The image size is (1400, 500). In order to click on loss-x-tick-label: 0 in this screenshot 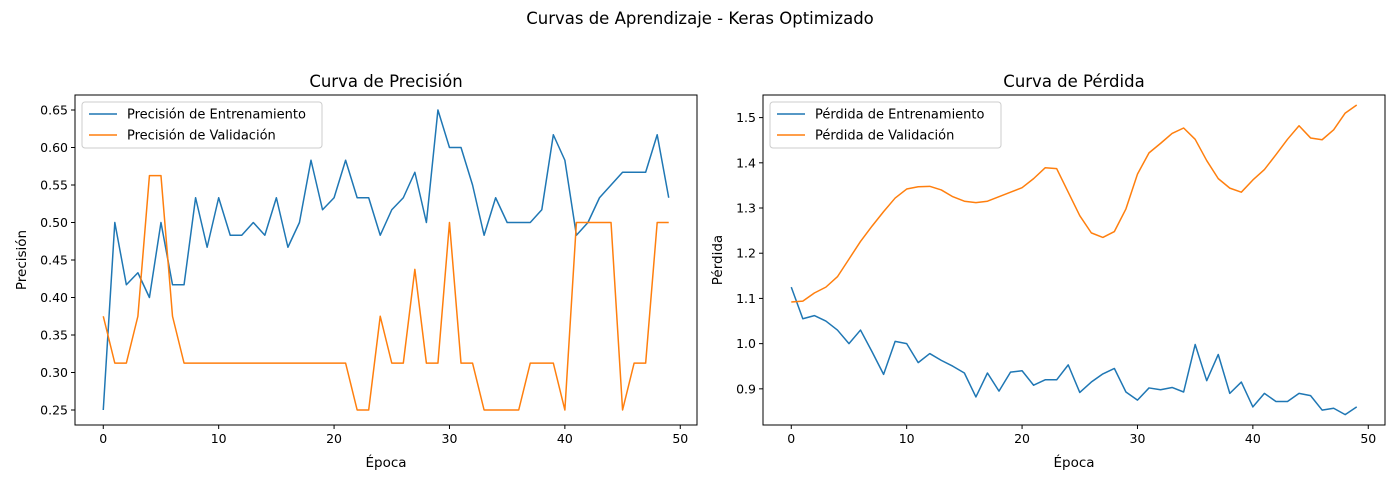, I will do `click(791, 438)`.